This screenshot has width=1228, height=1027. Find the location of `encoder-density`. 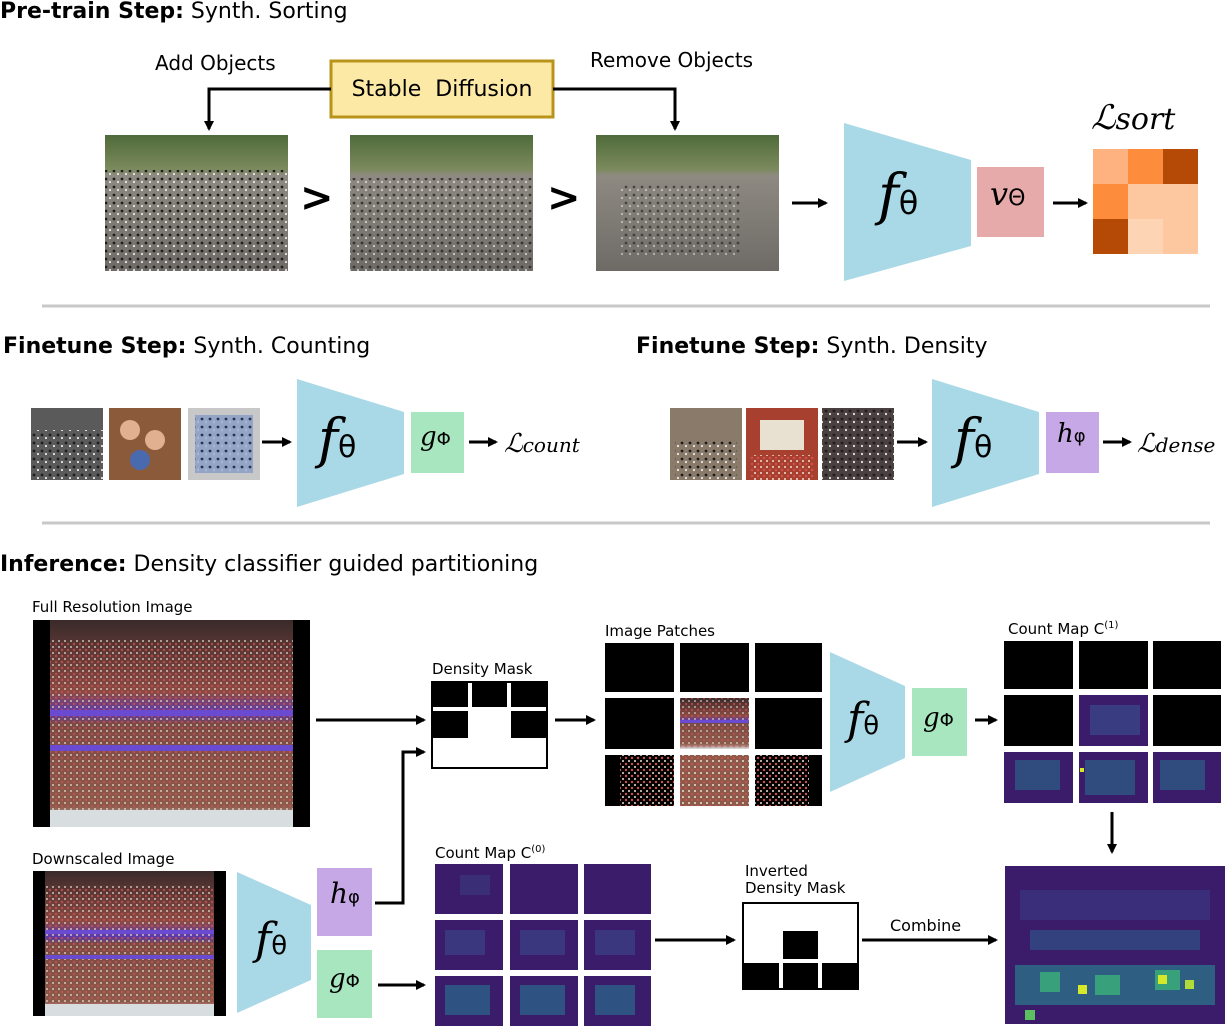

encoder-density is located at coordinates (985, 443).